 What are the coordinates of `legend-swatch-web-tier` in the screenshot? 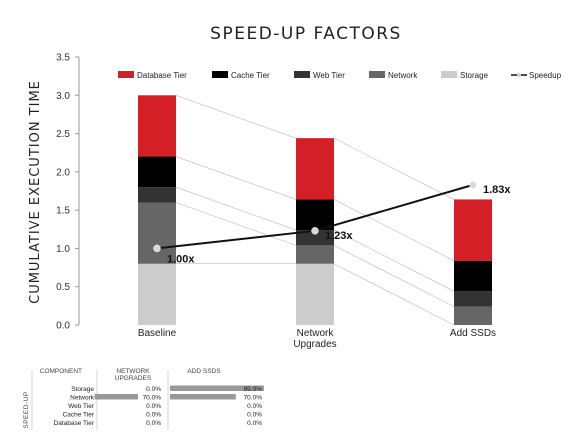 It's located at (302, 74).